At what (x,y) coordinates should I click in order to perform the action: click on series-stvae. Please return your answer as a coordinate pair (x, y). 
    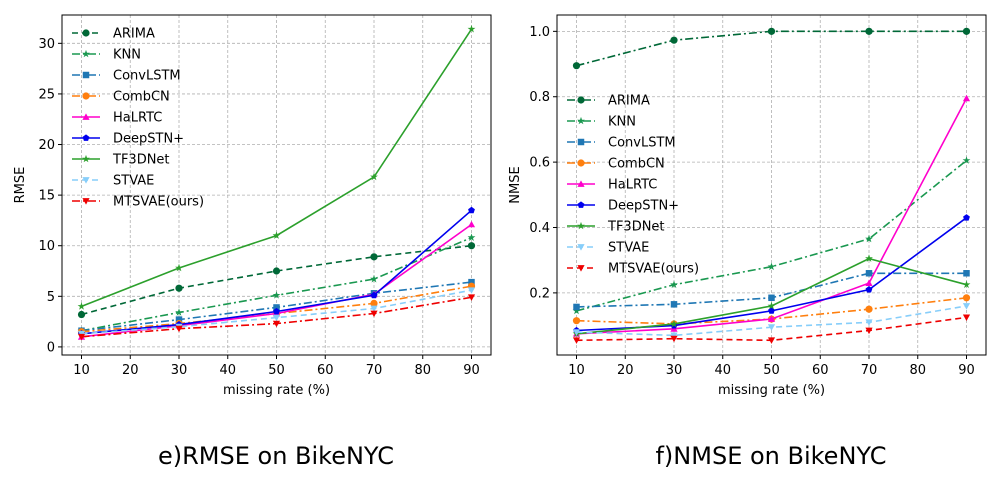
    Looking at the image, I should click on (771, 321).